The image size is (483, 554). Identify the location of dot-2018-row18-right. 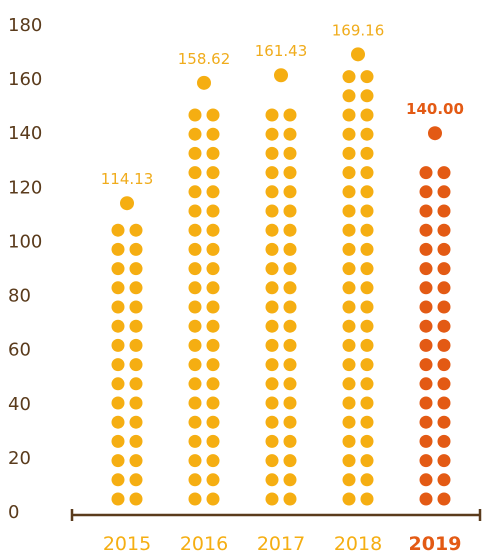
(367, 153).